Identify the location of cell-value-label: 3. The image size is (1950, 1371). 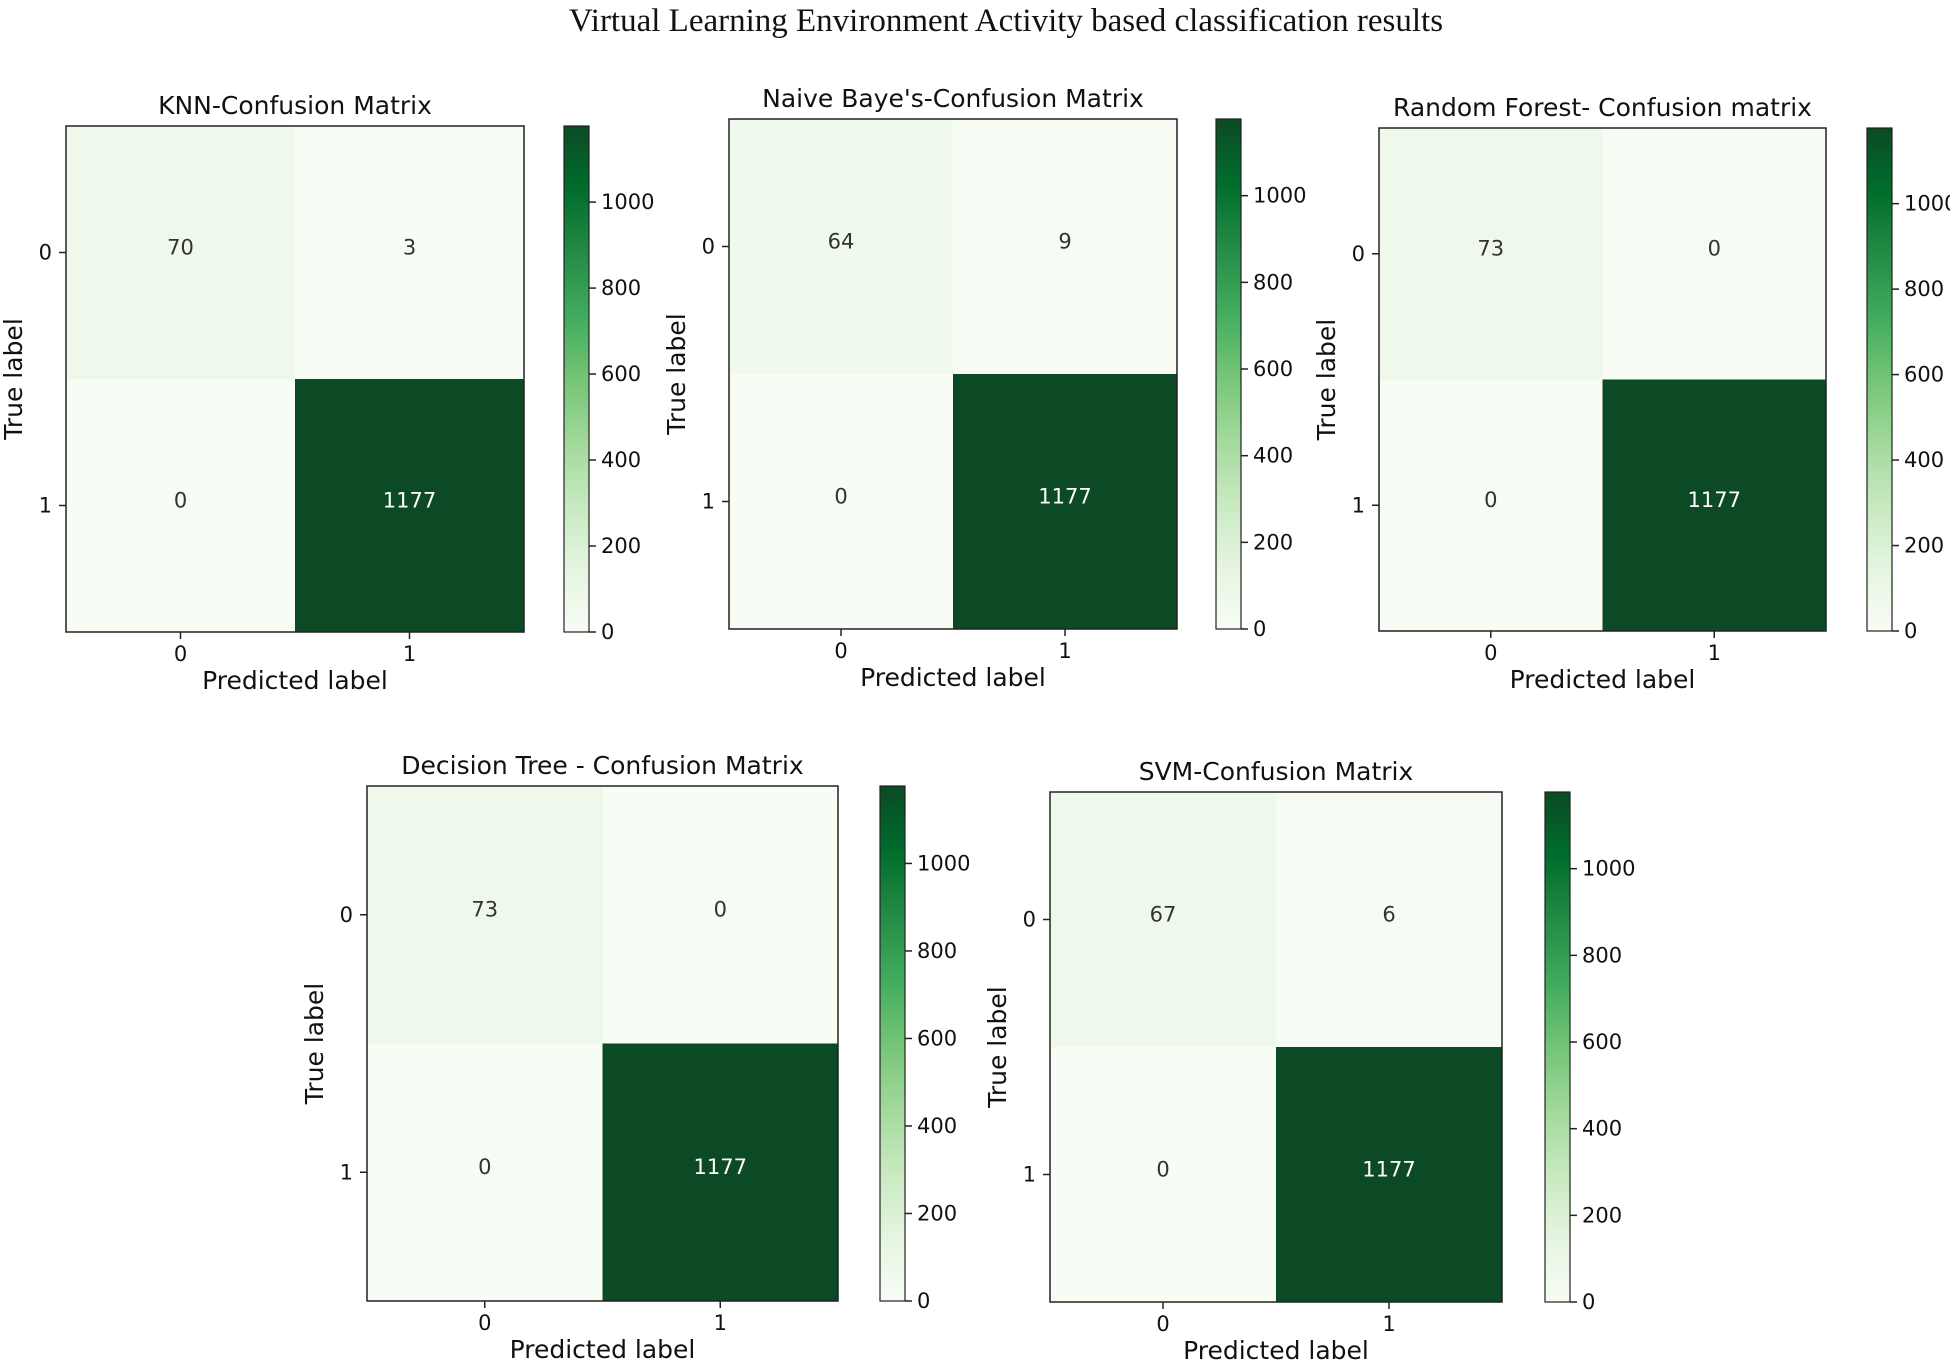
(409, 247).